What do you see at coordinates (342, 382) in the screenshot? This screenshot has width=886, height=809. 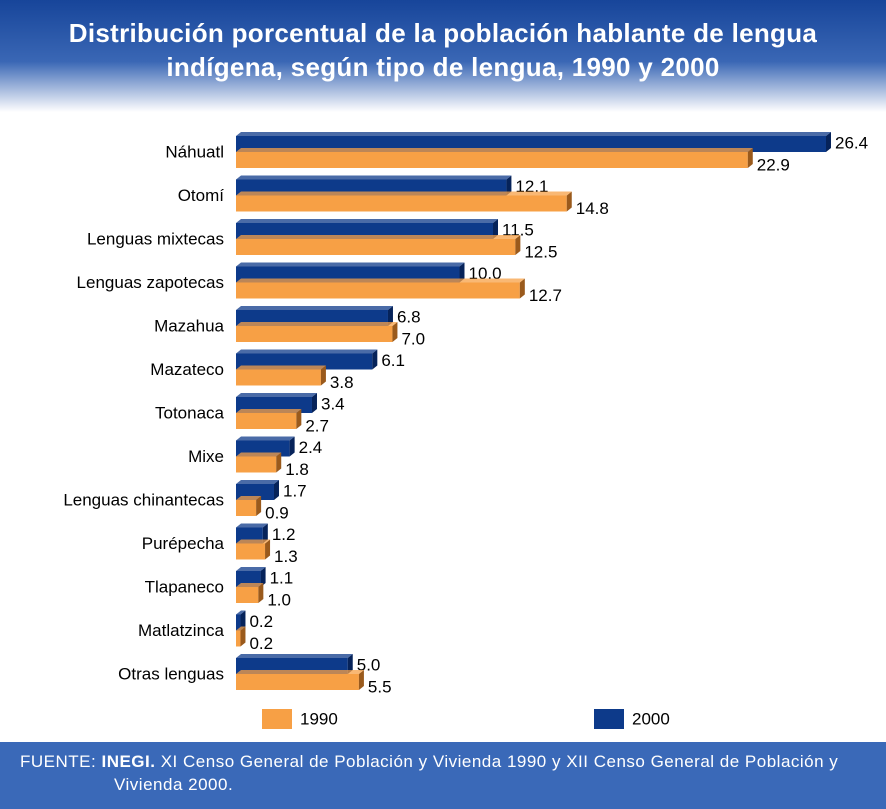 I see `value-label: 3.8` at bounding box center [342, 382].